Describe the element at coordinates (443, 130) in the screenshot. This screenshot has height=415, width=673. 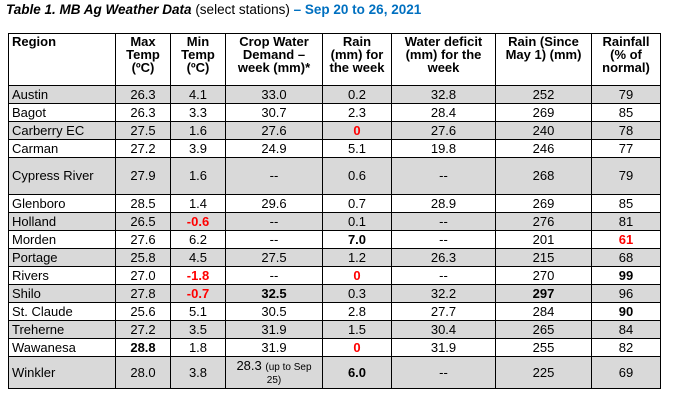
I see `cell-water-deficit: 27.6` at that location.